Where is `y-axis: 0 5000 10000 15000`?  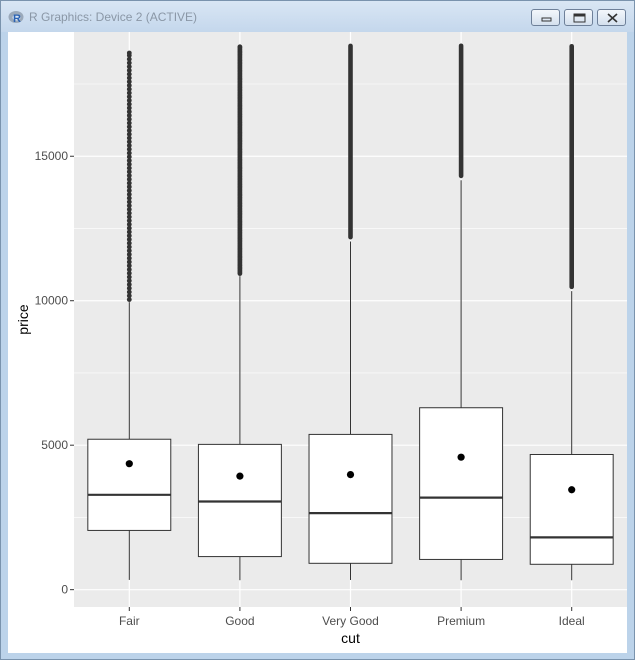 y-axis: 0 5000 10000 15000 is located at coordinates (54, 373).